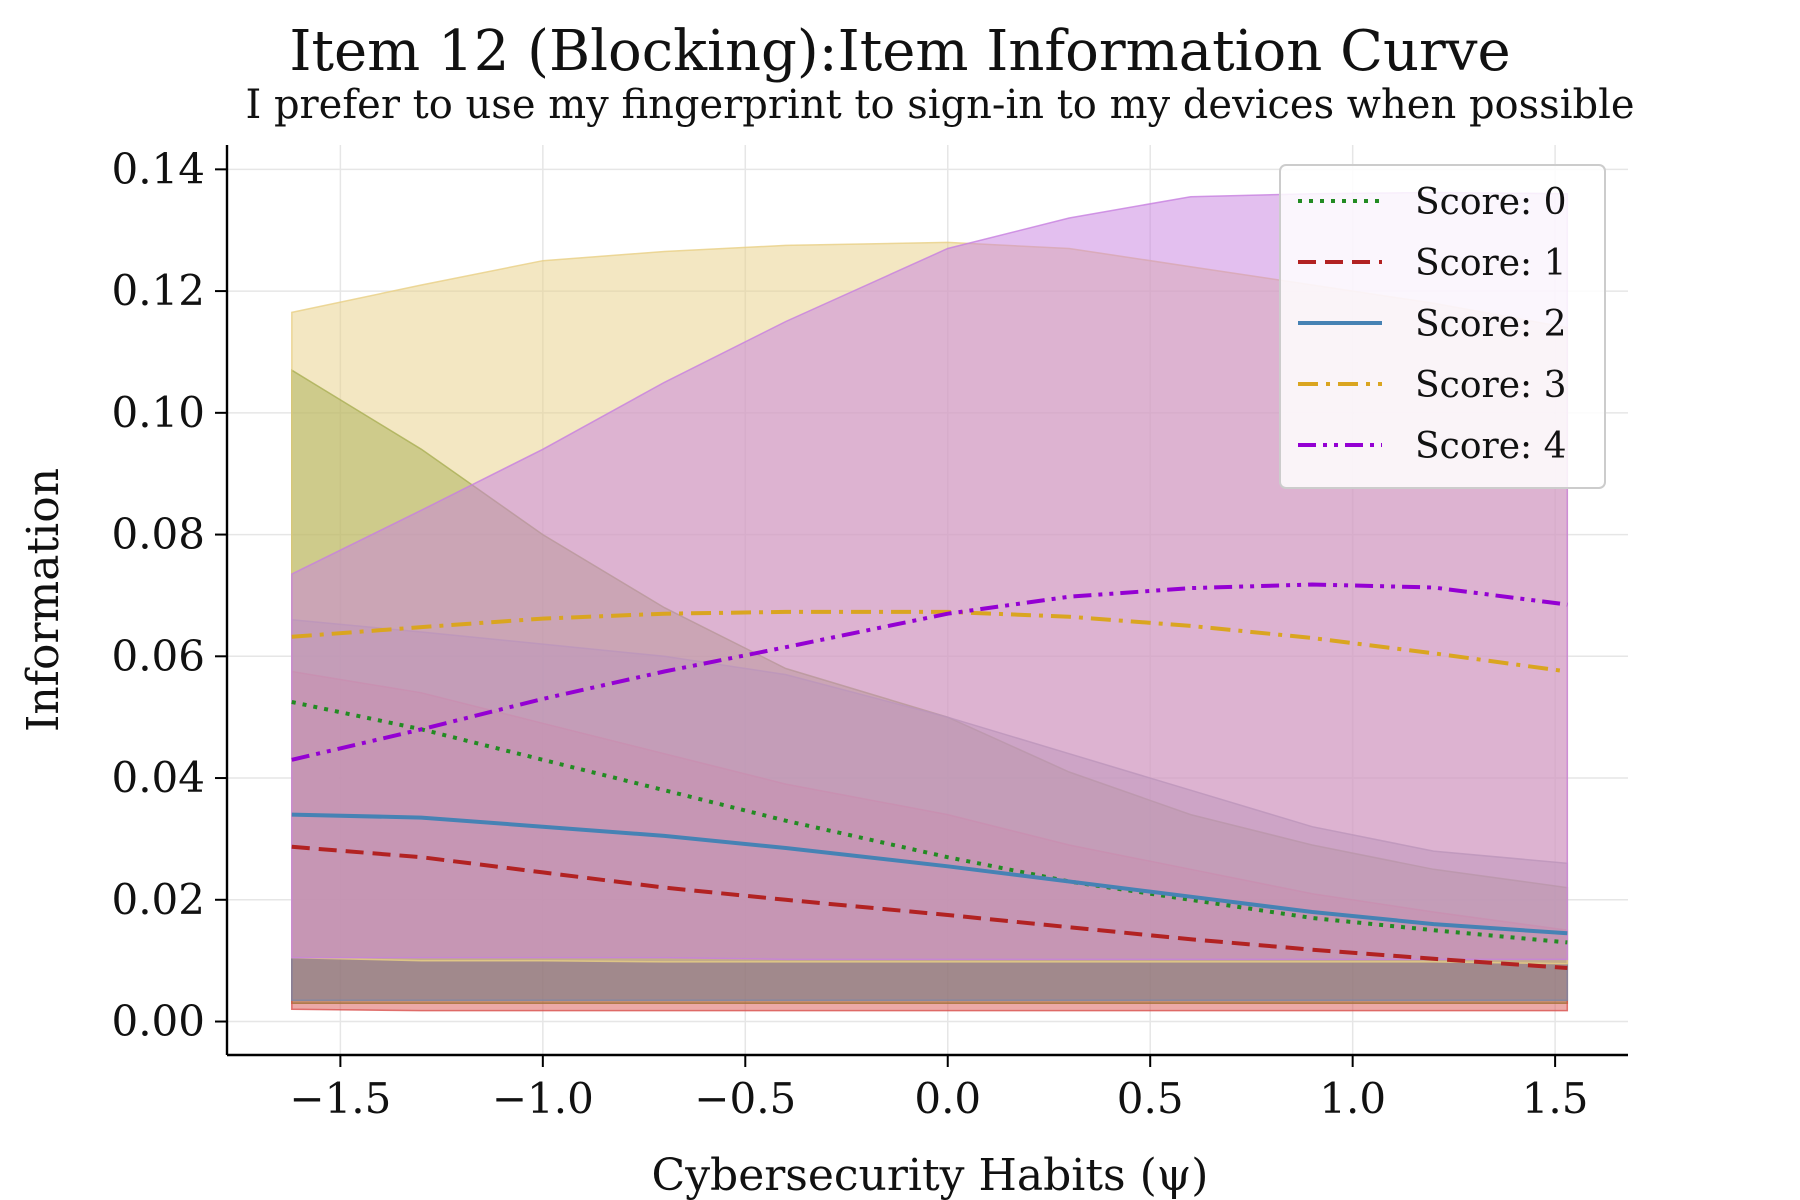 The height and width of the screenshot is (1200, 1800). What do you see at coordinates (158, 412) in the screenshot?
I see `y-tick-label: 0.10` at bounding box center [158, 412].